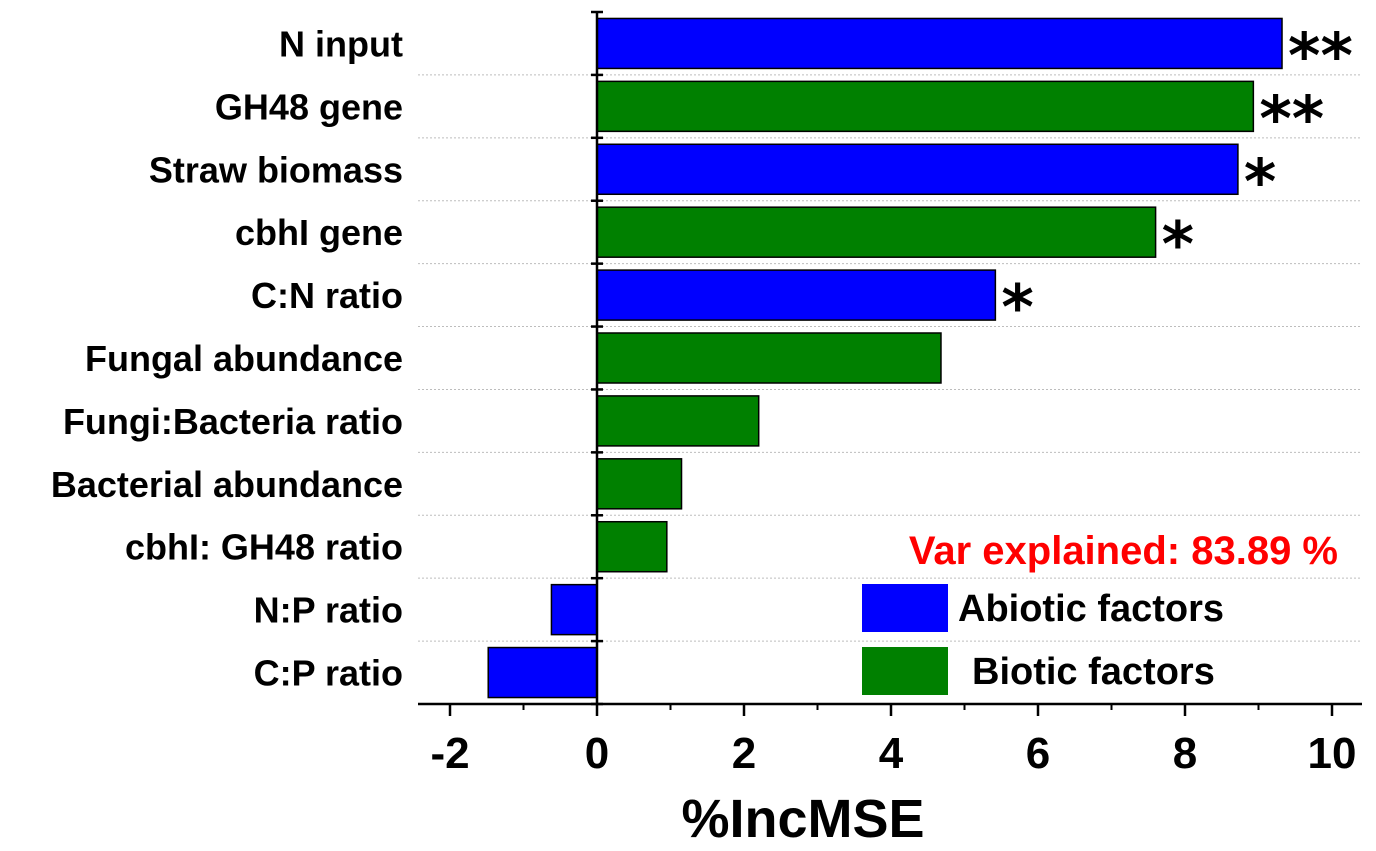 The height and width of the screenshot is (851, 1376). What do you see at coordinates (744, 753) in the screenshot?
I see `x-tick-label: 2` at bounding box center [744, 753].